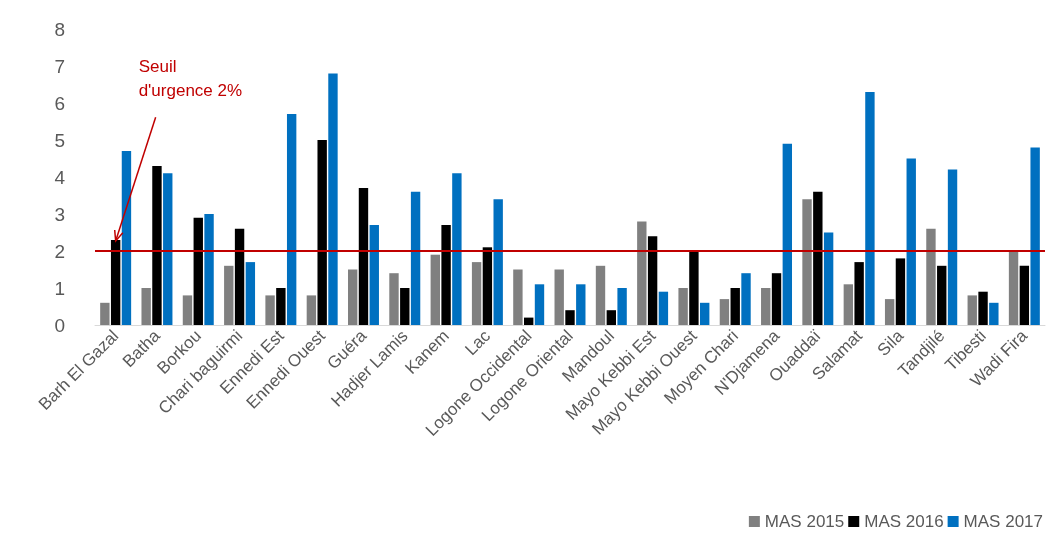 Image resolution: width=1053 pixels, height=537 pixels. I want to click on y-tick-label: 2, so click(59, 251).